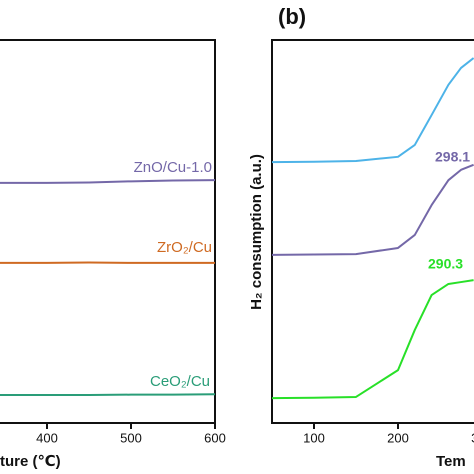 The height and width of the screenshot is (474, 474). Describe the element at coordinates (256, 232) in the screenshot. I see `y-axis-label: H₂ consumption (a.u.)` at that location.